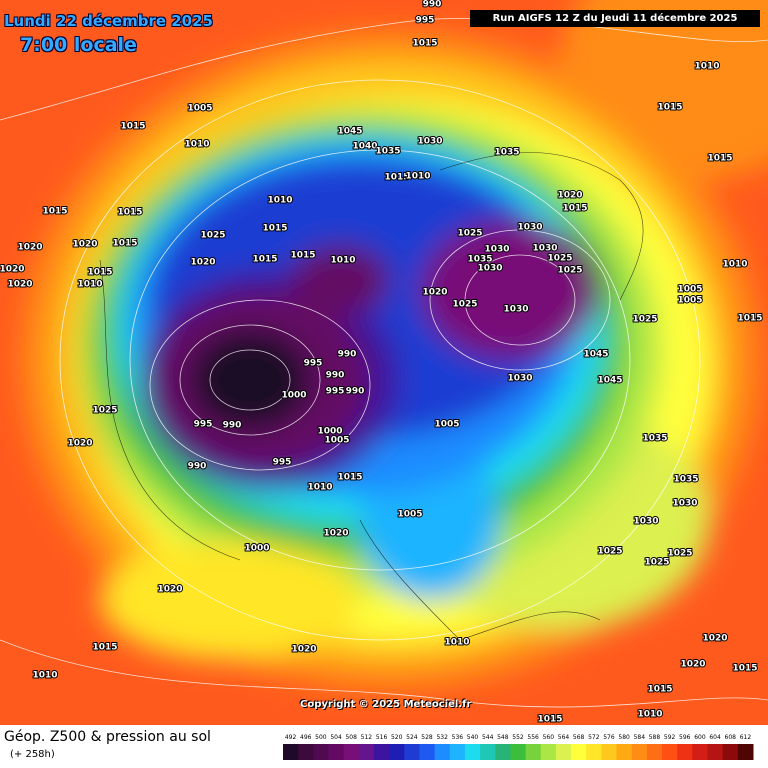 This screenshot has width=768, height=768. Describe the element at coordinates (336, 737) in the screenshot. I see `colorbar-tick-label: 504` at that location.